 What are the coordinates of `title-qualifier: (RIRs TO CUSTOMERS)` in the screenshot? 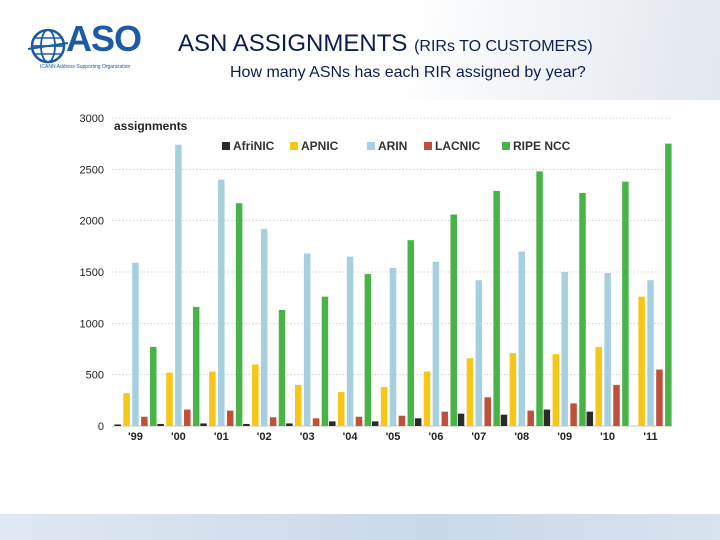 It's located at (503, 46).